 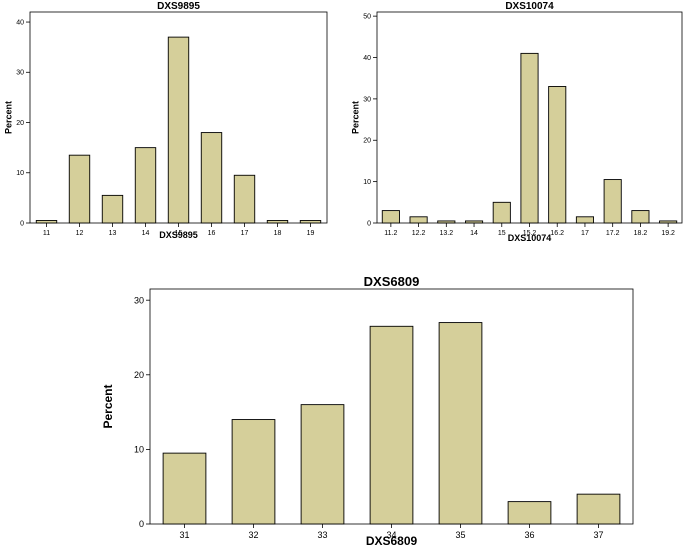 What do you see at coordinates (641, 233) in the screenshot?
I see `x-tick-label: 18.2` at bounding box center [641, 233].